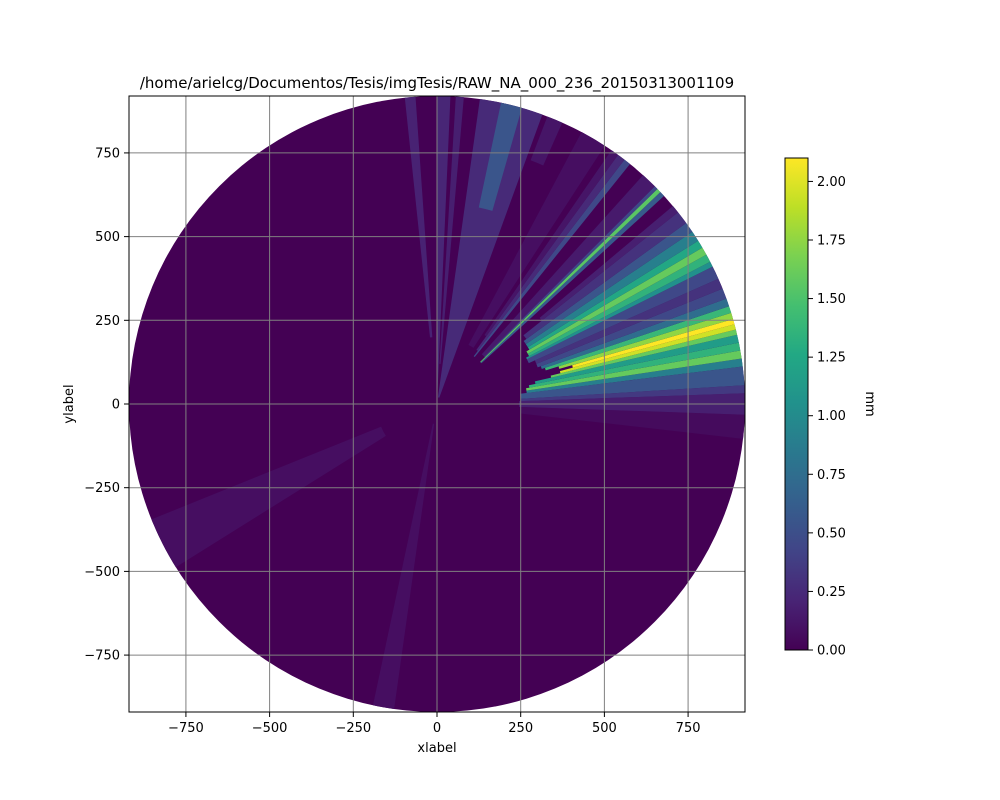  Describe the element at coordinates (106, 405) in the screenshot. I see `y-axis-ticks: 750 500 250 0 −250 −500 −750` at that location.